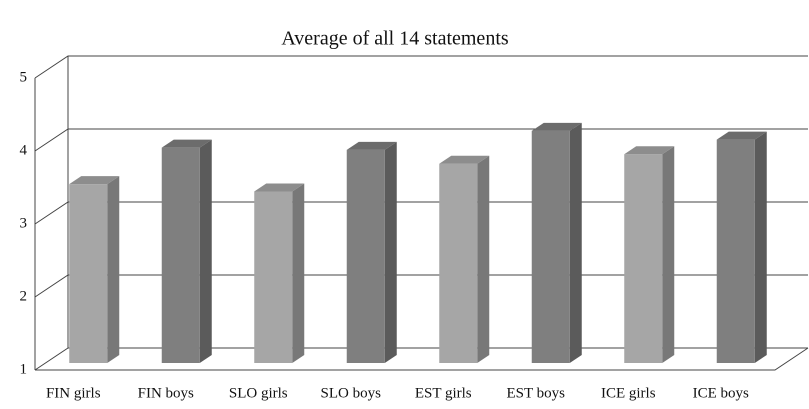 The width and height of the screenshot is (809, 409). Describe the element at coordinates (24, 223) in the screenshot. I see `y-tick-label: 3` at that location.